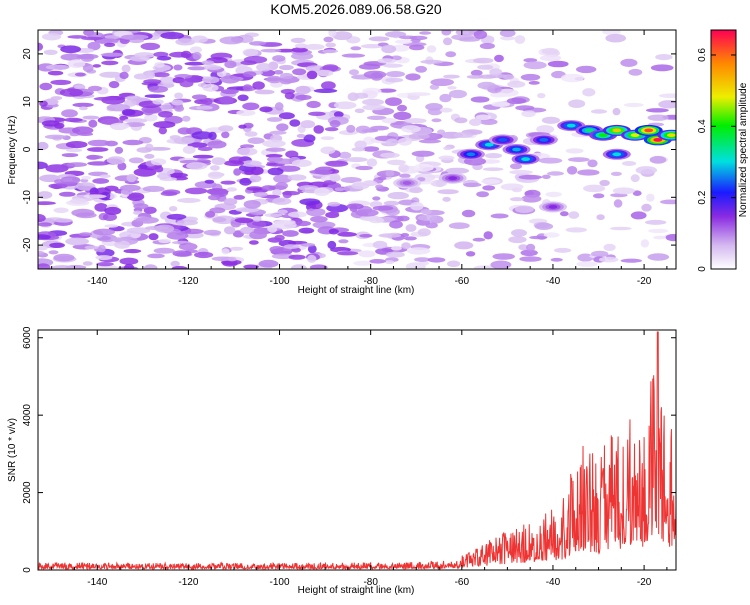  What do you see at coordinates (12, 450) in the screenshot?
I see `snr-ylabel: SNR (10 * v/v)` at bounding box center [12, 450].